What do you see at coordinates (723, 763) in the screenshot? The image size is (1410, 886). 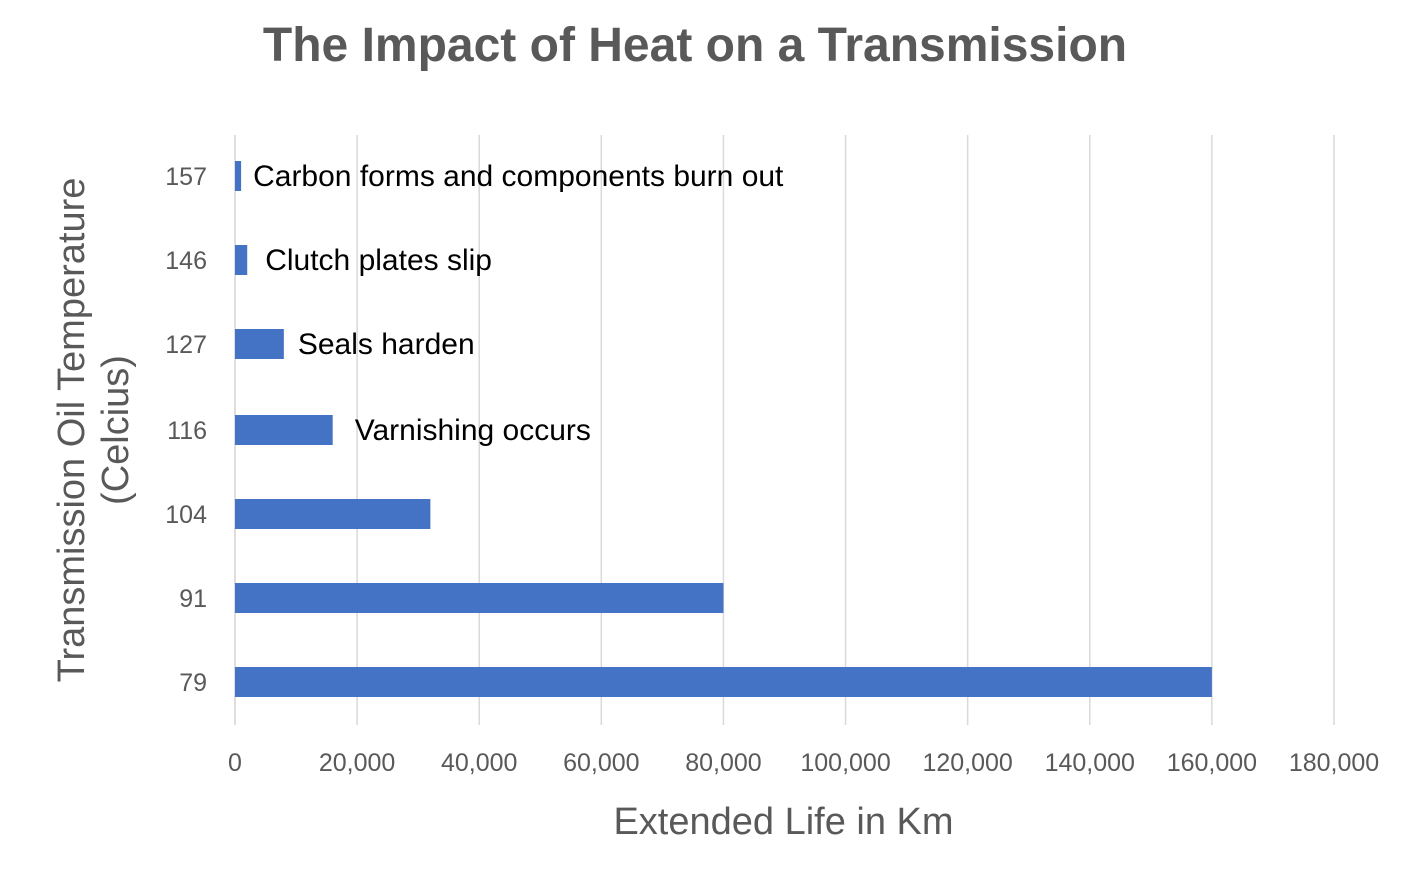 I see `x-tick-label: 80,000` at bounding box center [723, 763].